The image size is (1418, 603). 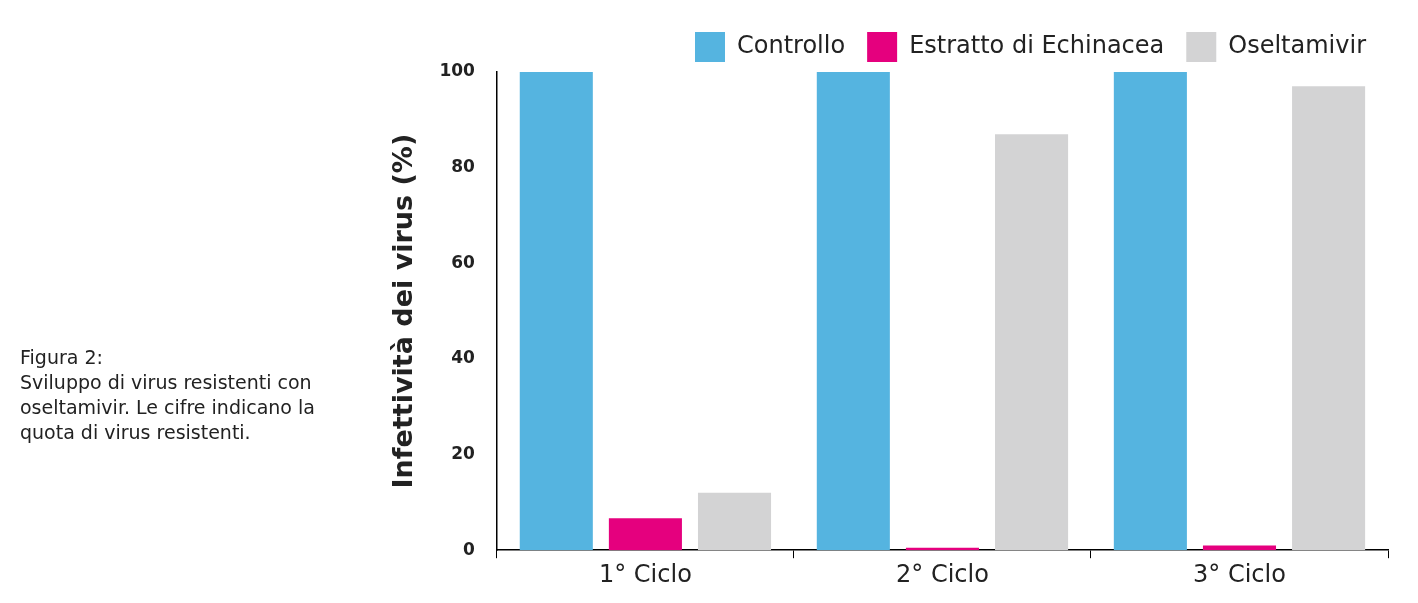 I want to click on legend-label: Estratto di Echinacea, so click(x=1037, y=45).